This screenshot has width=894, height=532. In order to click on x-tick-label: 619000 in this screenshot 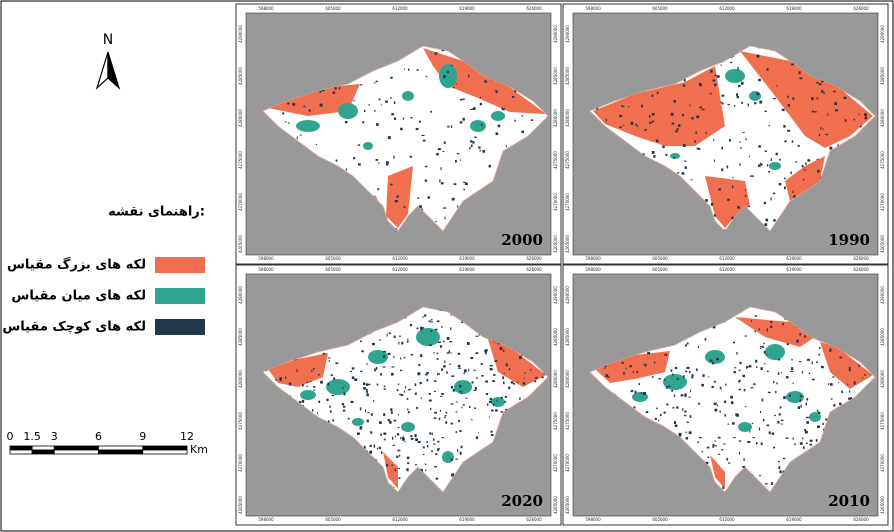, I will do `click(467, 519)`.